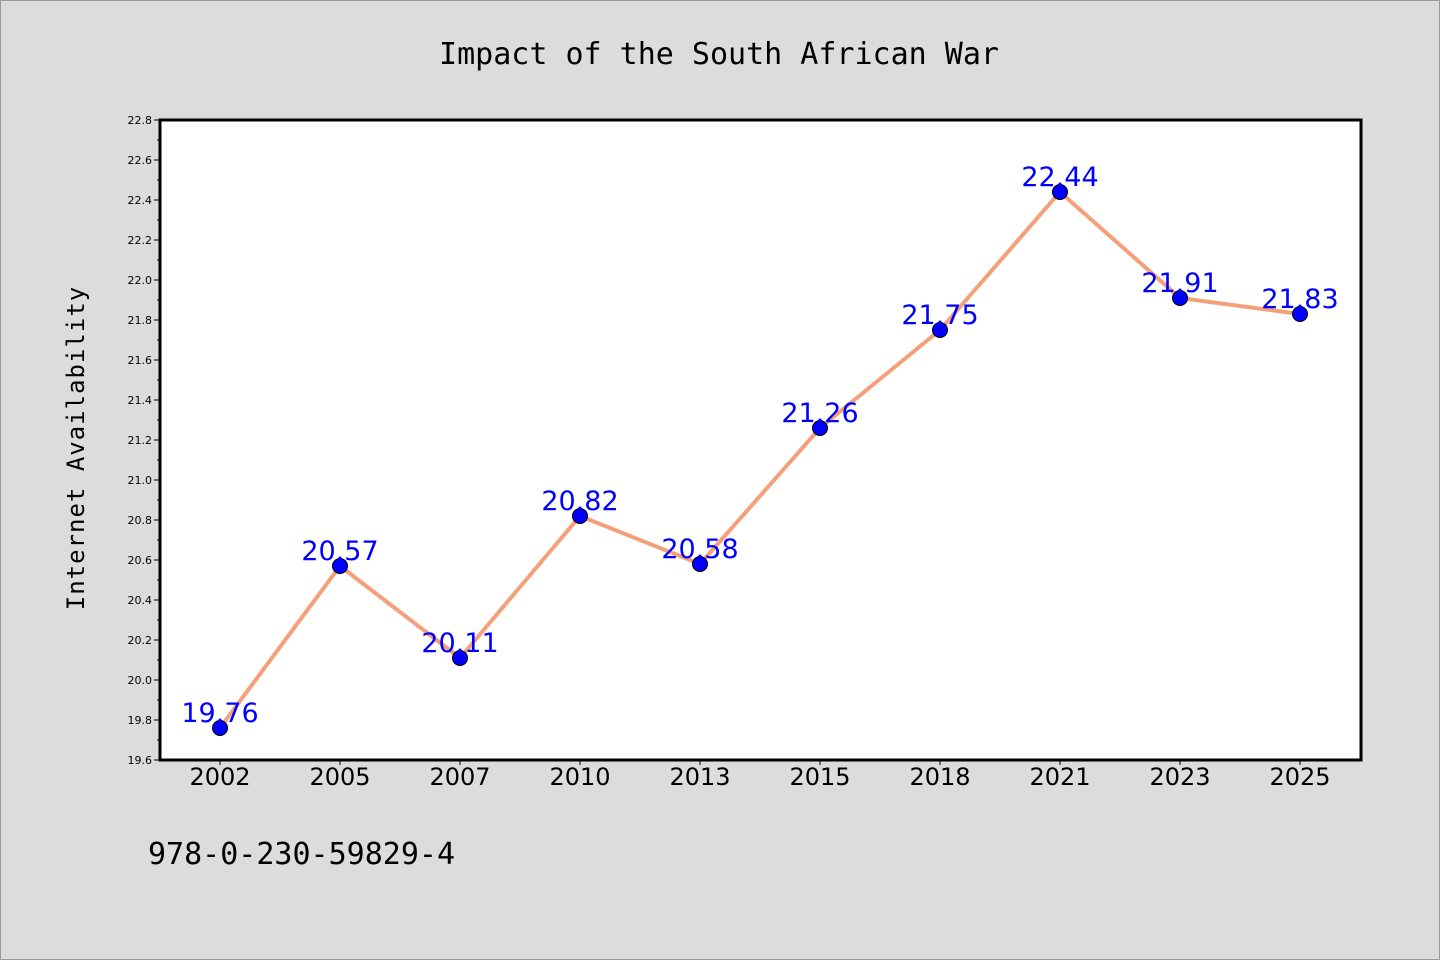  What do you see at coordinates (140, 480) in the screenshot?
I see `y-tick-label: 21.0` at bounding box center [140, 480].